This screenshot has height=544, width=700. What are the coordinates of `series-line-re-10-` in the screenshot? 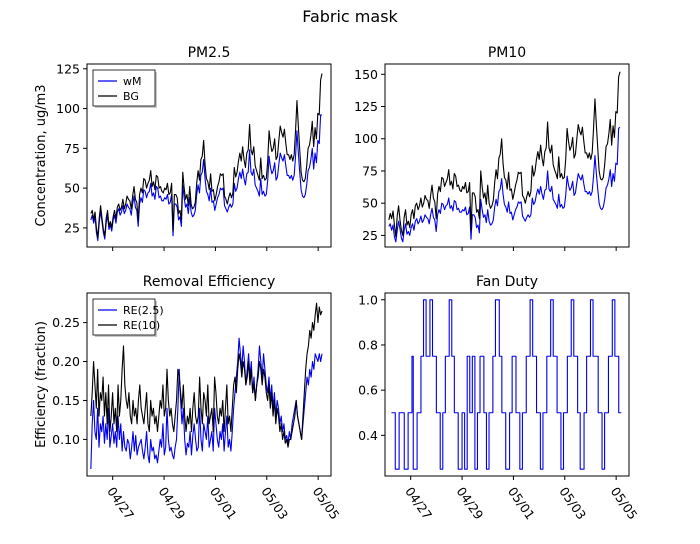 It's located at (206, 375).